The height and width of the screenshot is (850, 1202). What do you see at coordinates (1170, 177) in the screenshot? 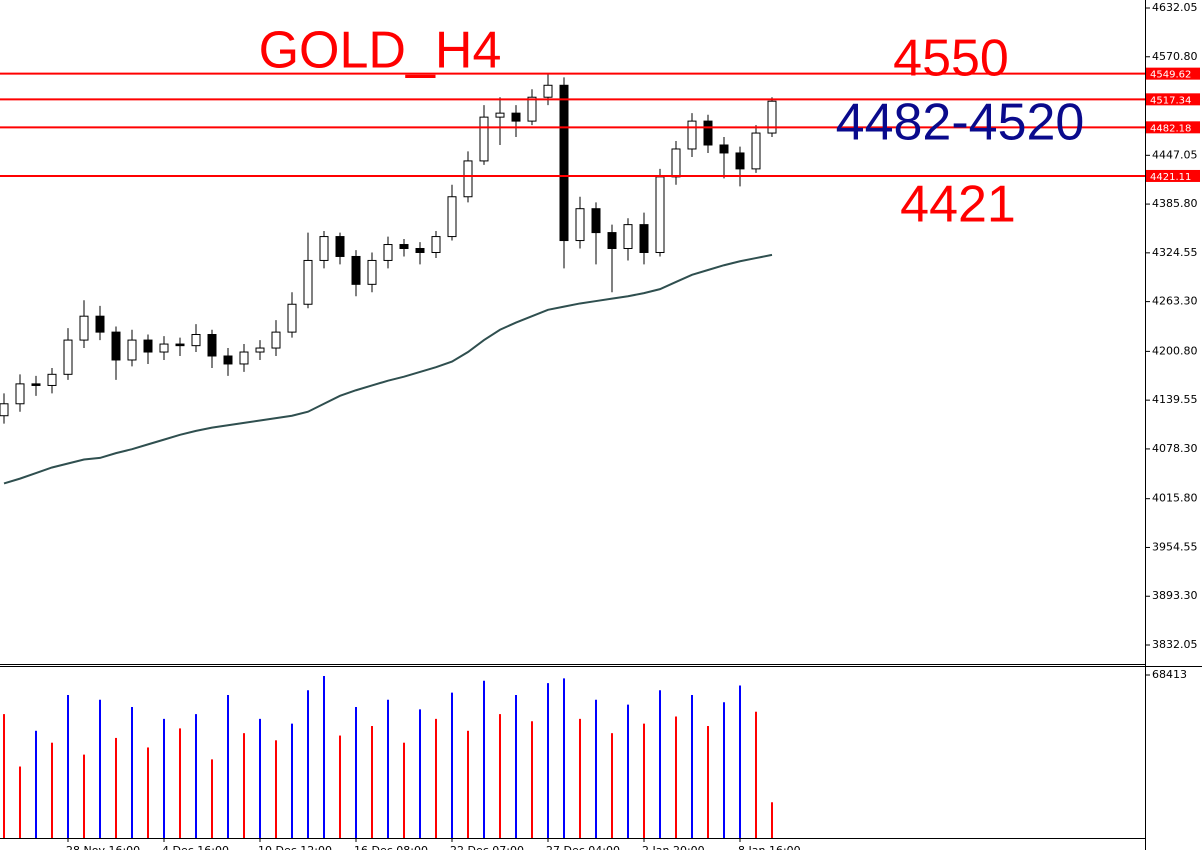
I see `level-label: 4421.11` at bounding box center [1170, 177].